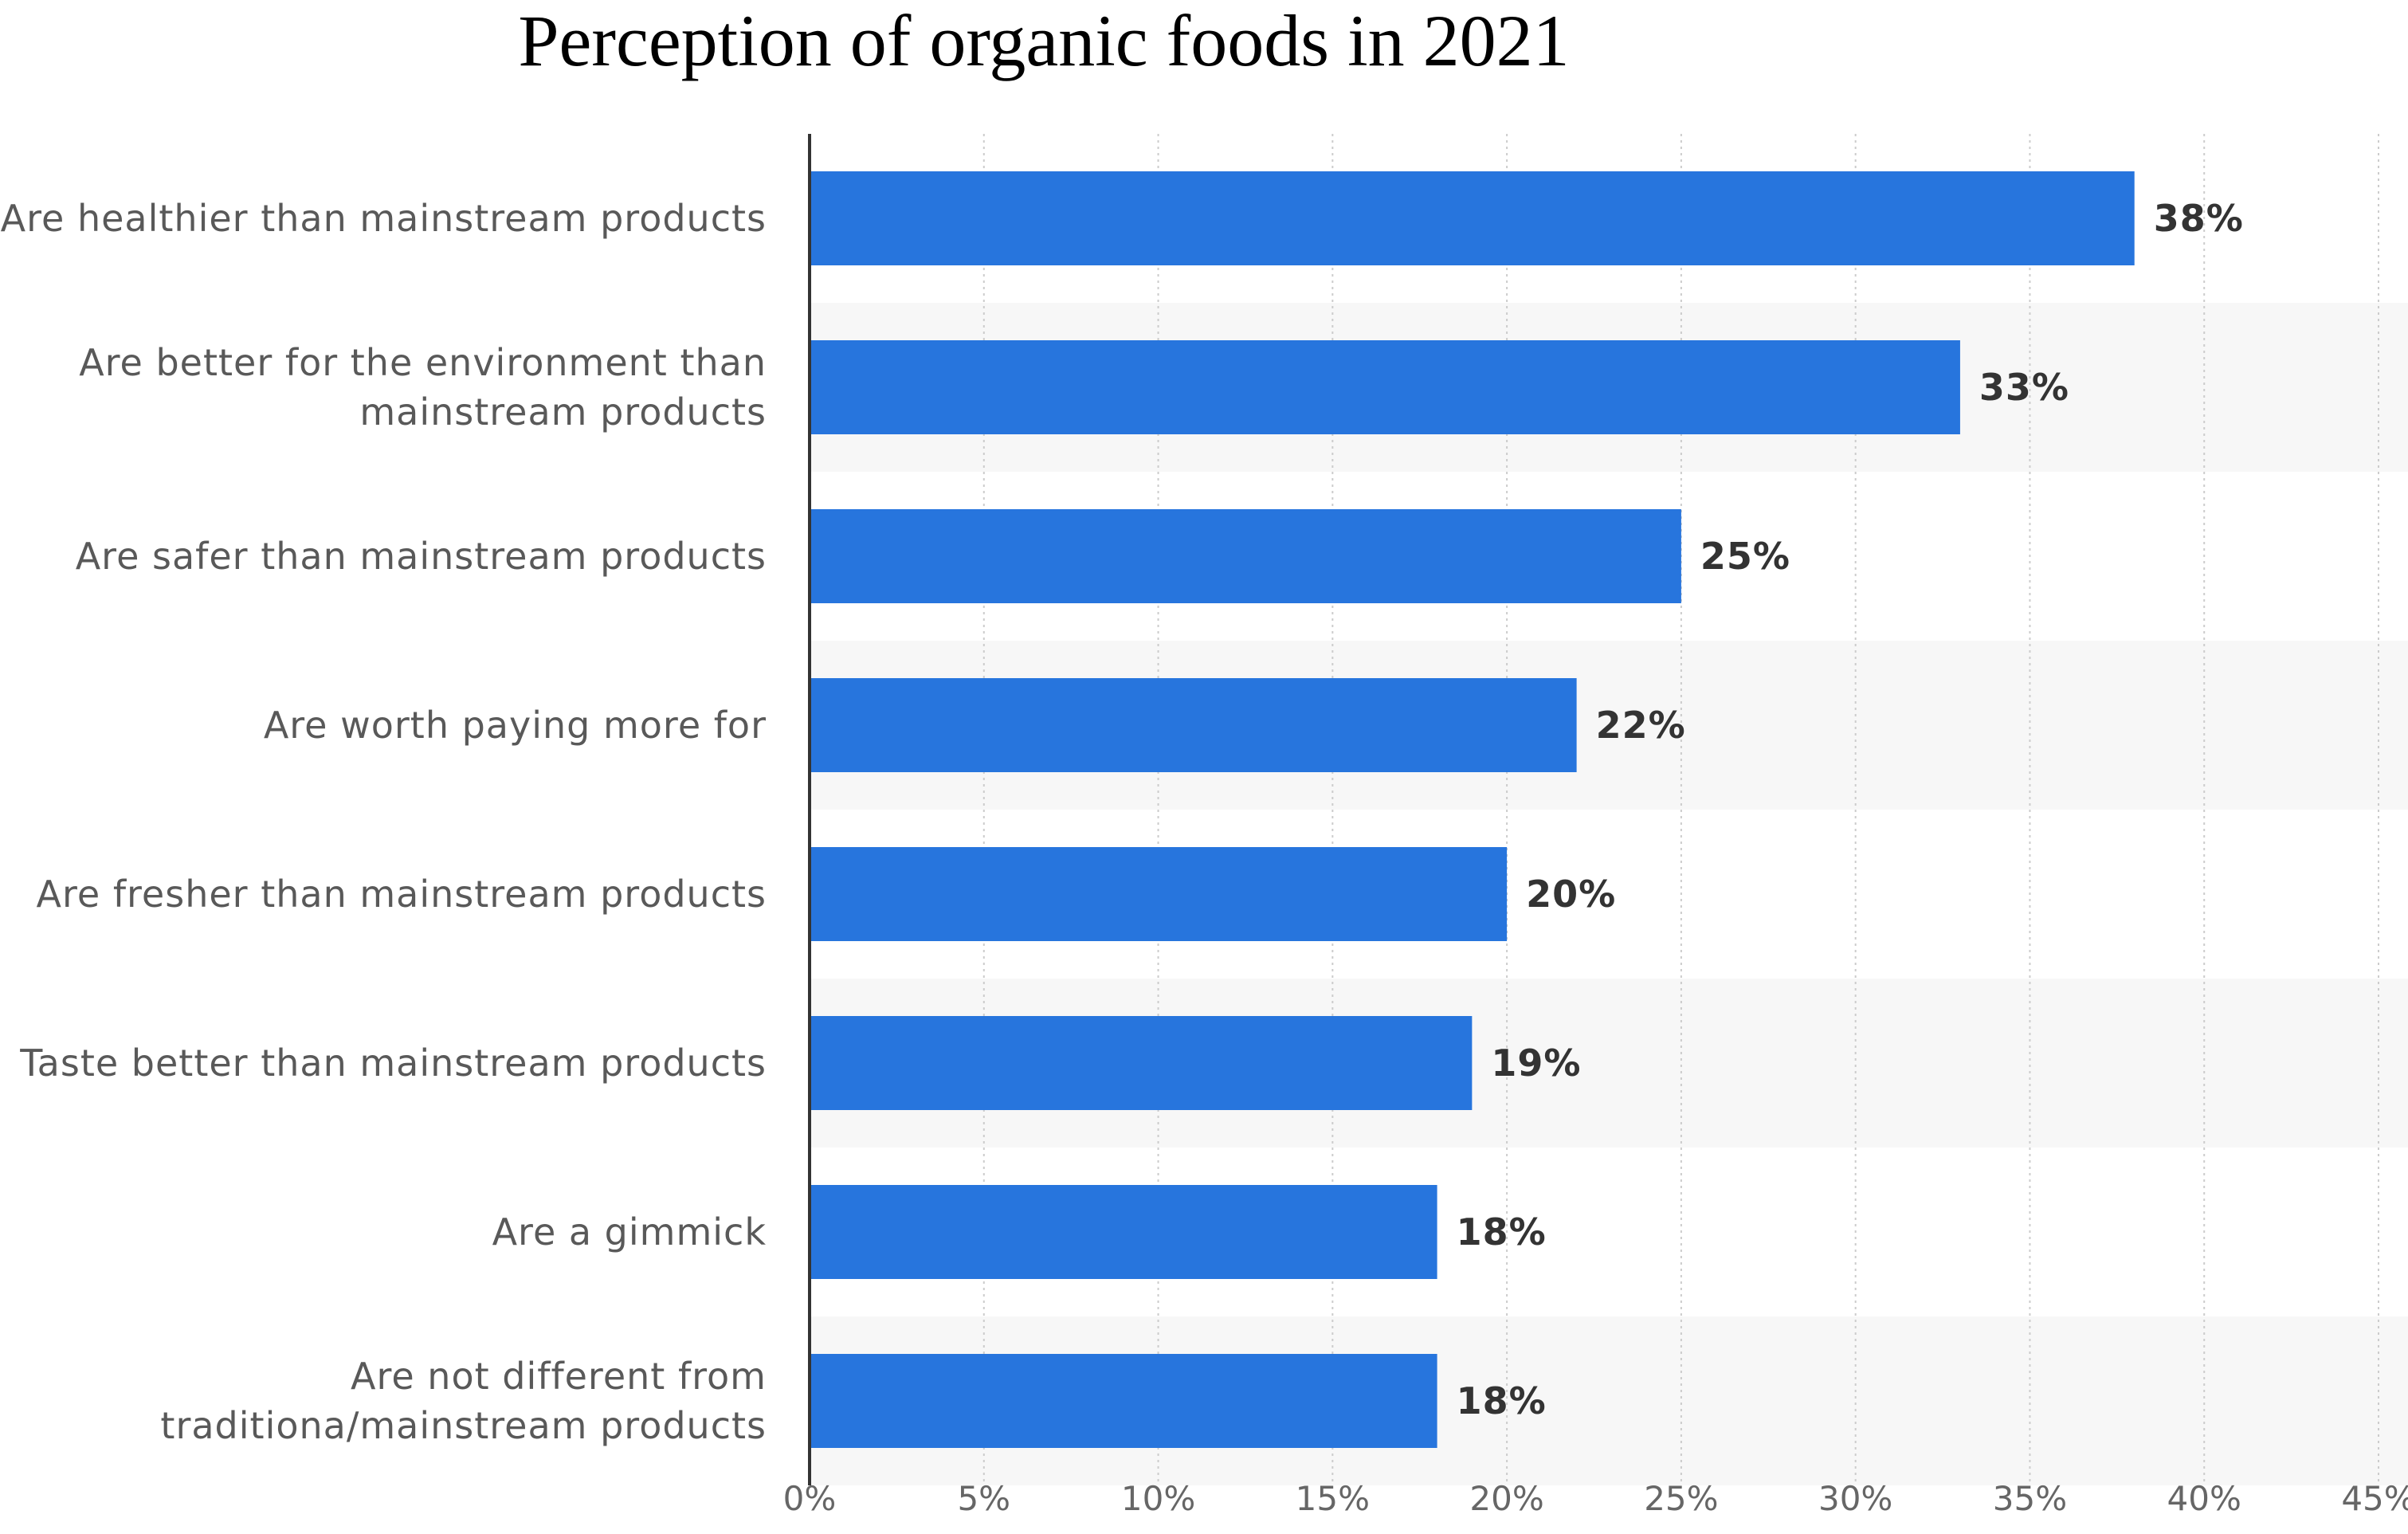 This screenshot has height=1534, width=2408. Describe the element at coordinates (515, 725) in the screenshot. I see `category-label: Are worth paying more for` at that location.